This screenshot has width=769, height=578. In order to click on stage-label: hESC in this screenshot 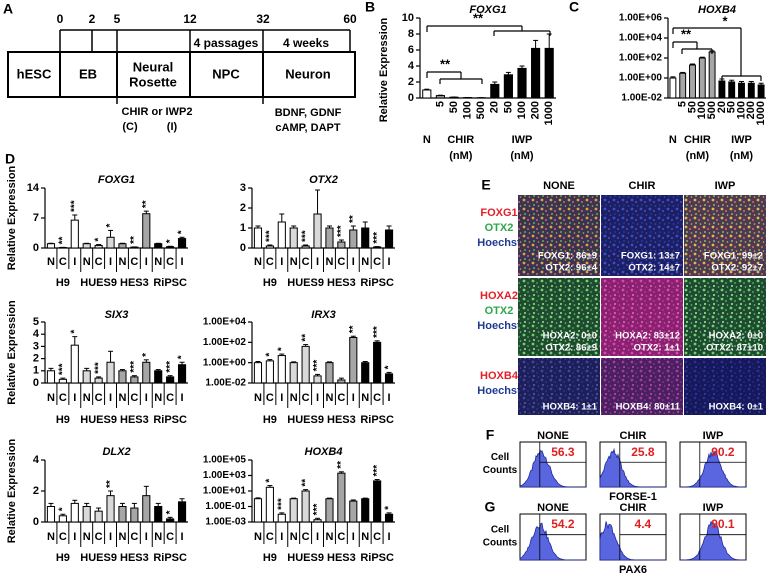, I will do `click(34, 73)`.